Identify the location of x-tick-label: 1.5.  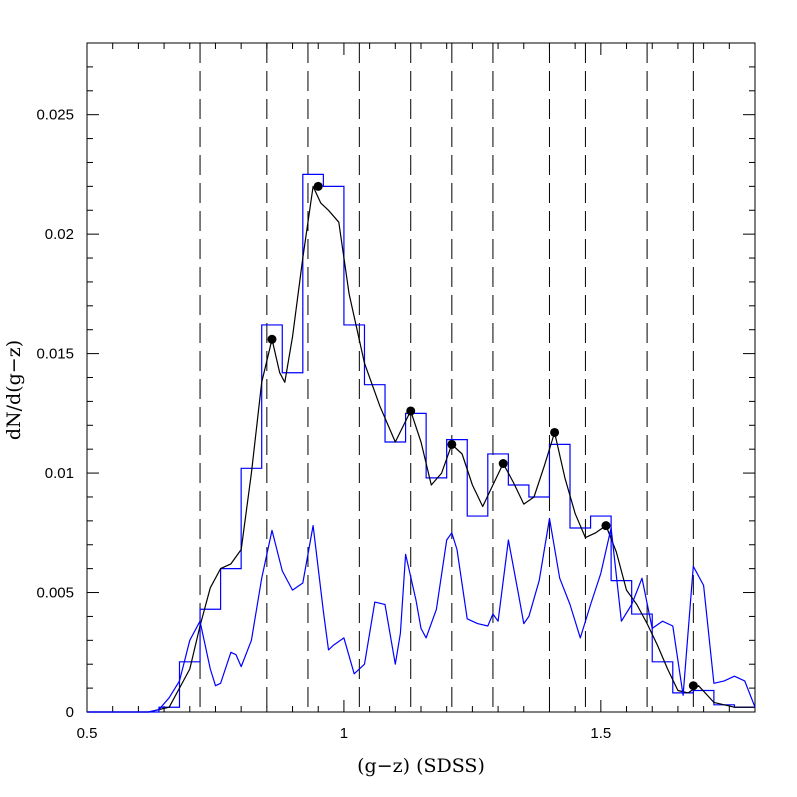
(600, 733).